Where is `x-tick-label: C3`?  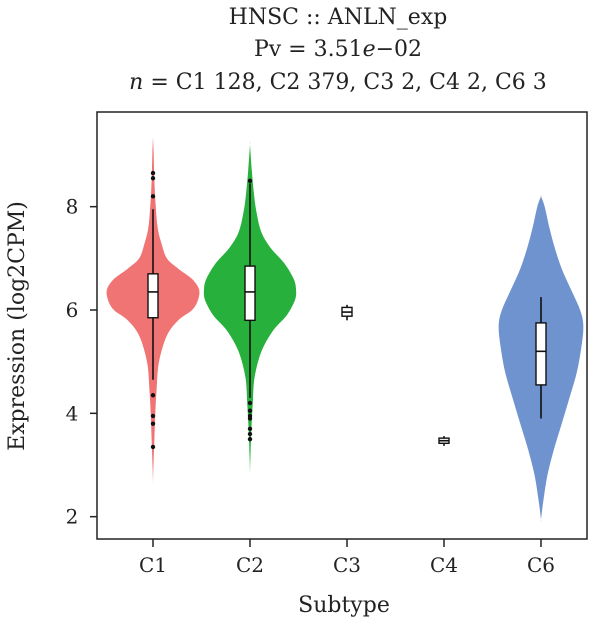
x-tick-label: C3 is located at coordinates (347, 565).